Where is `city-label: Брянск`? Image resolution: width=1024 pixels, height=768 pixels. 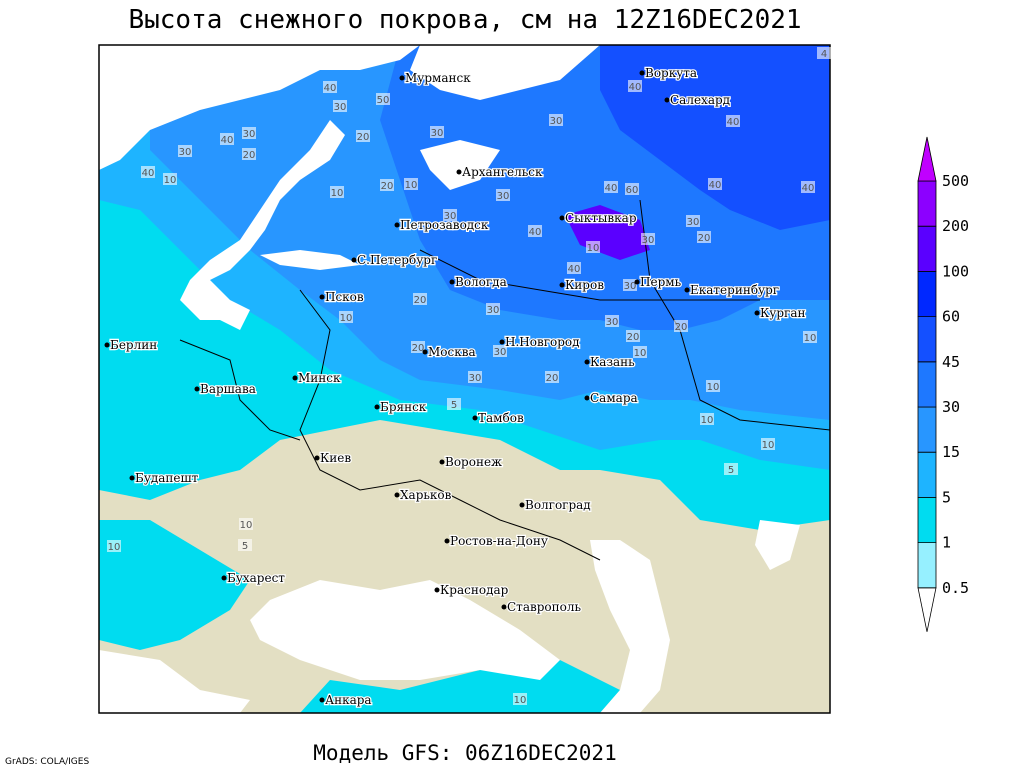
city-label: Брянск is located at coordinates (403, 407).